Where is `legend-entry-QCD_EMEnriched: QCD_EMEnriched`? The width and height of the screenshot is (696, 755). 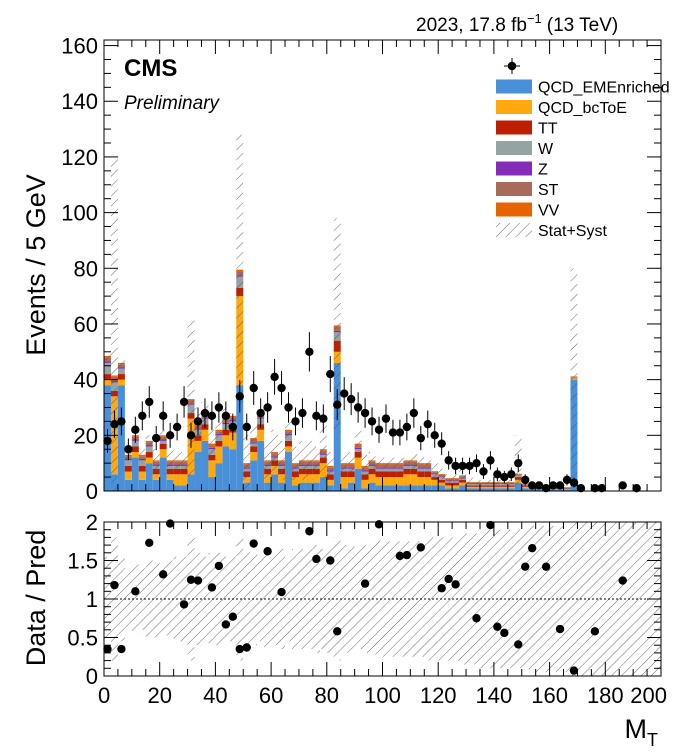 legend-entry-QCD_EMEnriched: QCD_EMEnriched is located at coordinates (583, 88).